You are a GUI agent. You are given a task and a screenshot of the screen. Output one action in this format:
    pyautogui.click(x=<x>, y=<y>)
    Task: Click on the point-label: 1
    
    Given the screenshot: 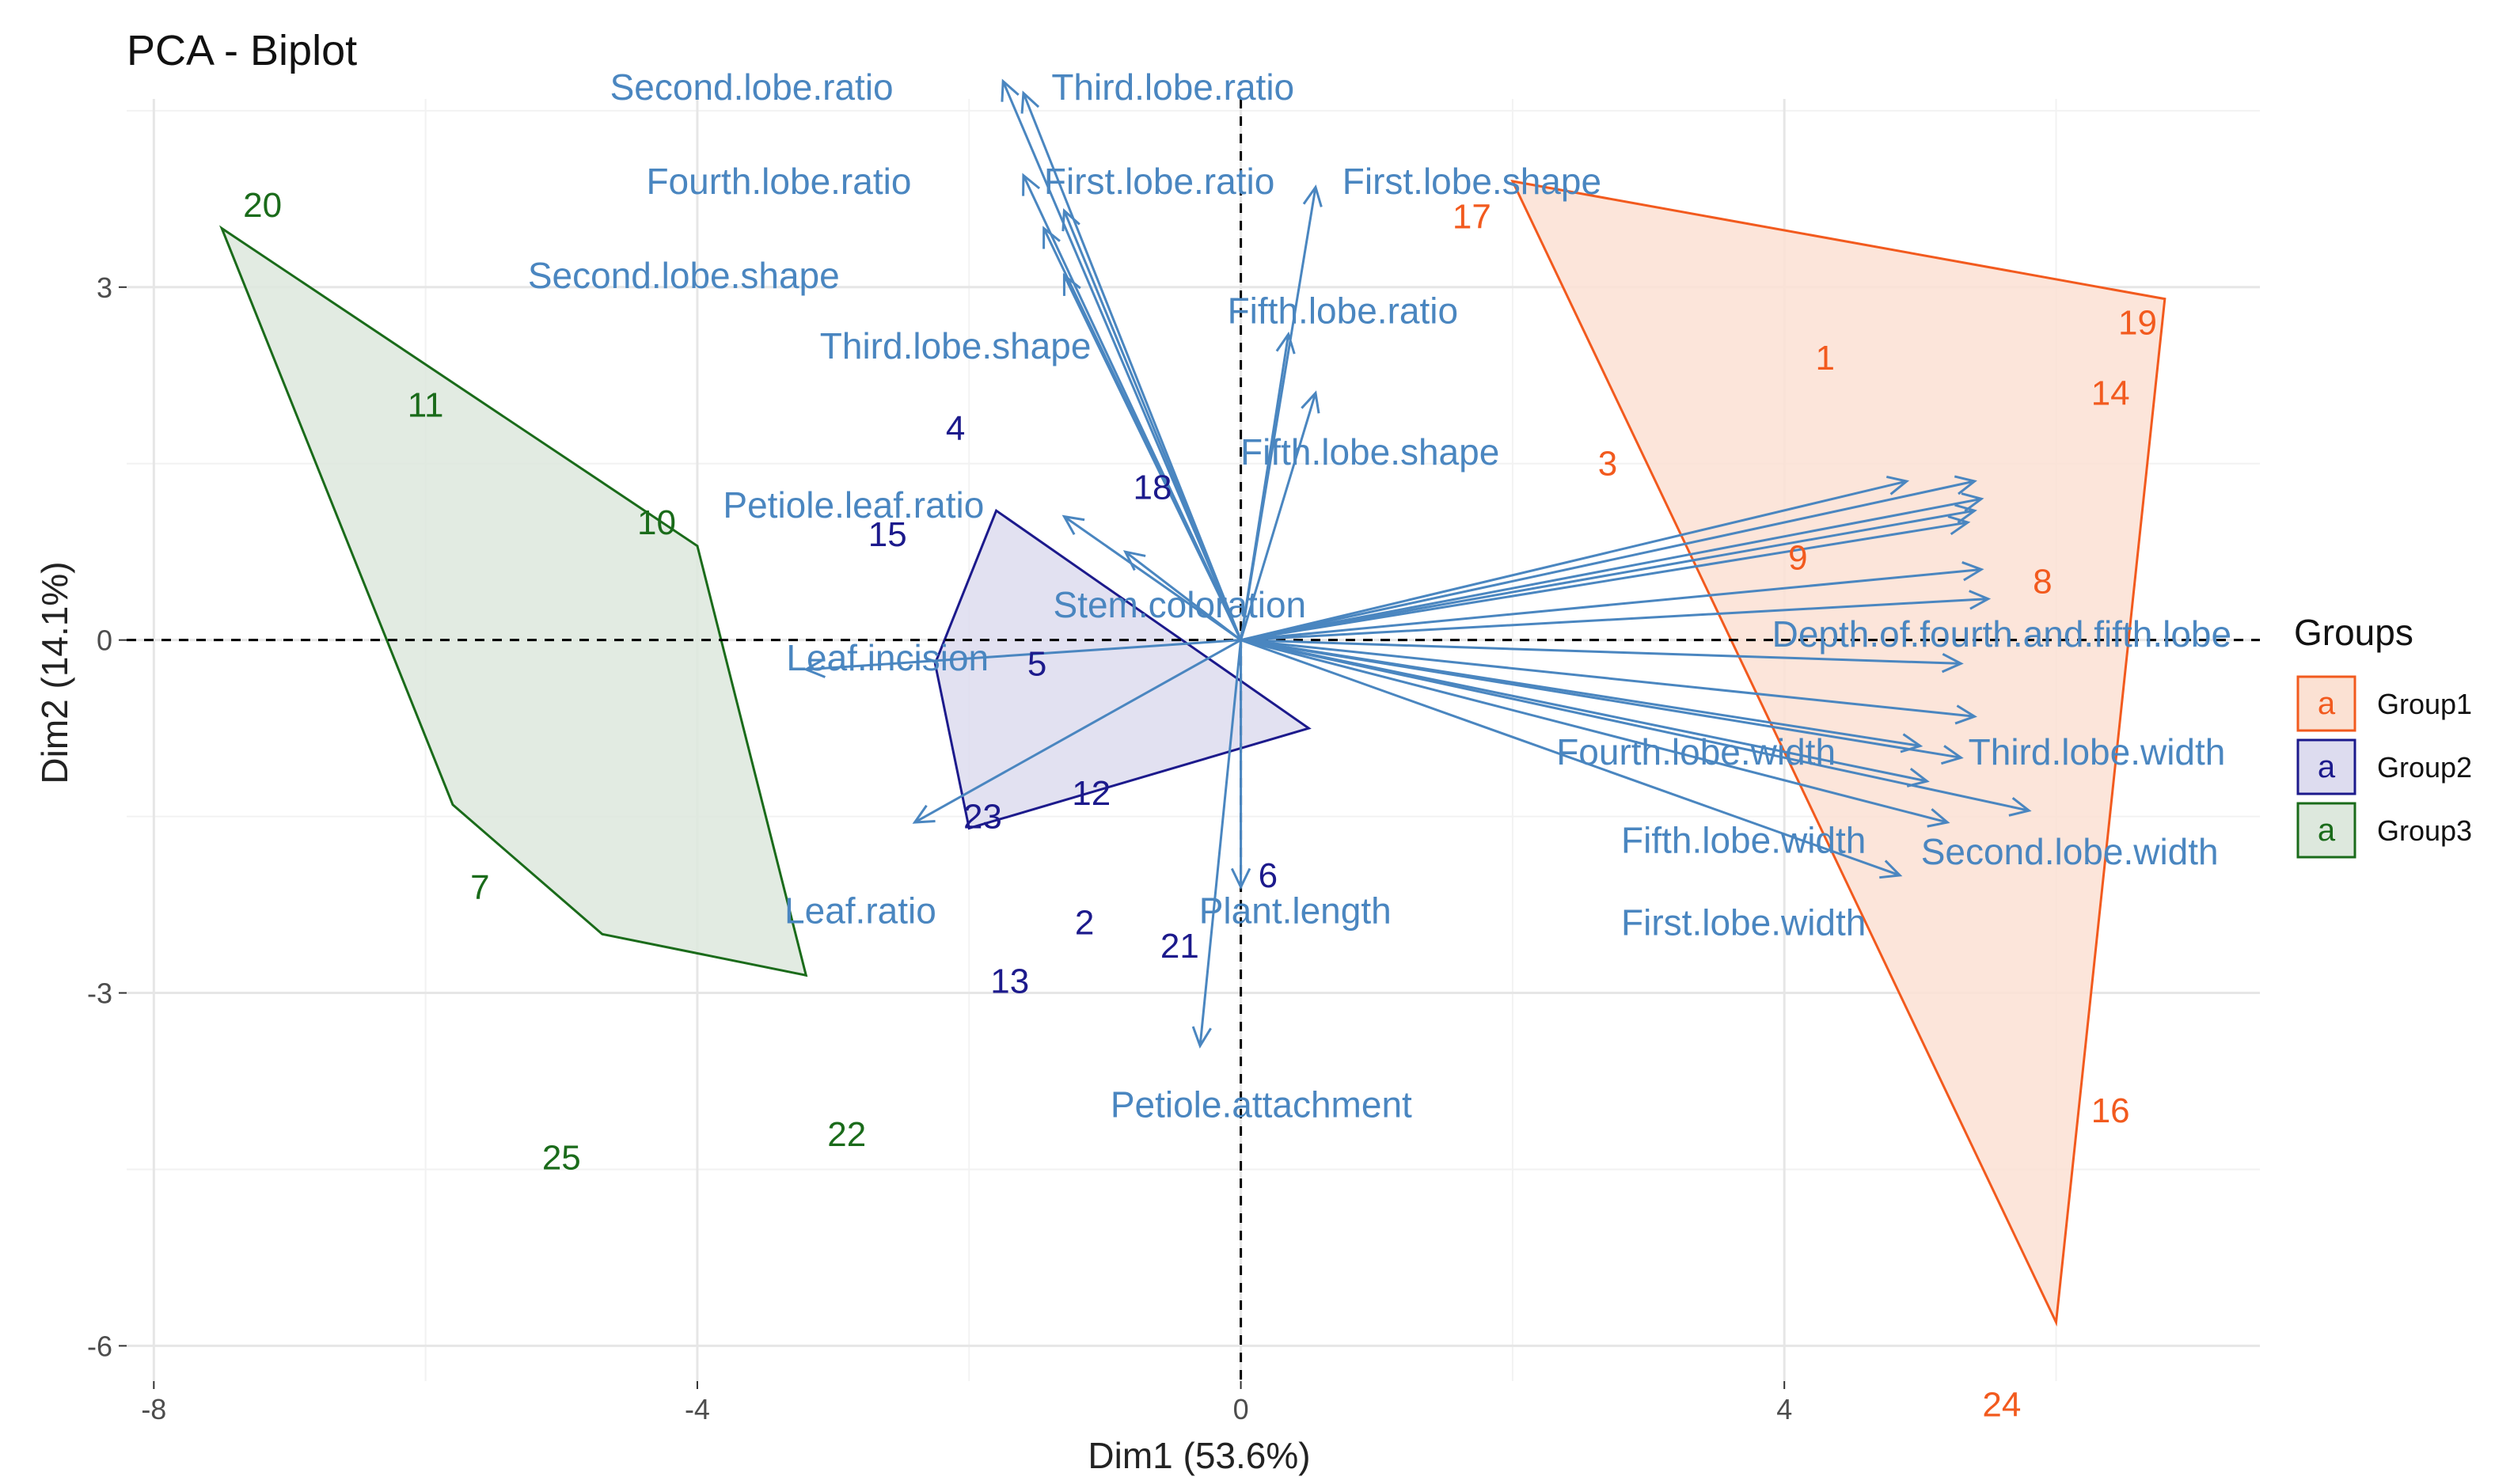 What is the action you would take?
    pyautogui.click(x=1824, y=358)
    